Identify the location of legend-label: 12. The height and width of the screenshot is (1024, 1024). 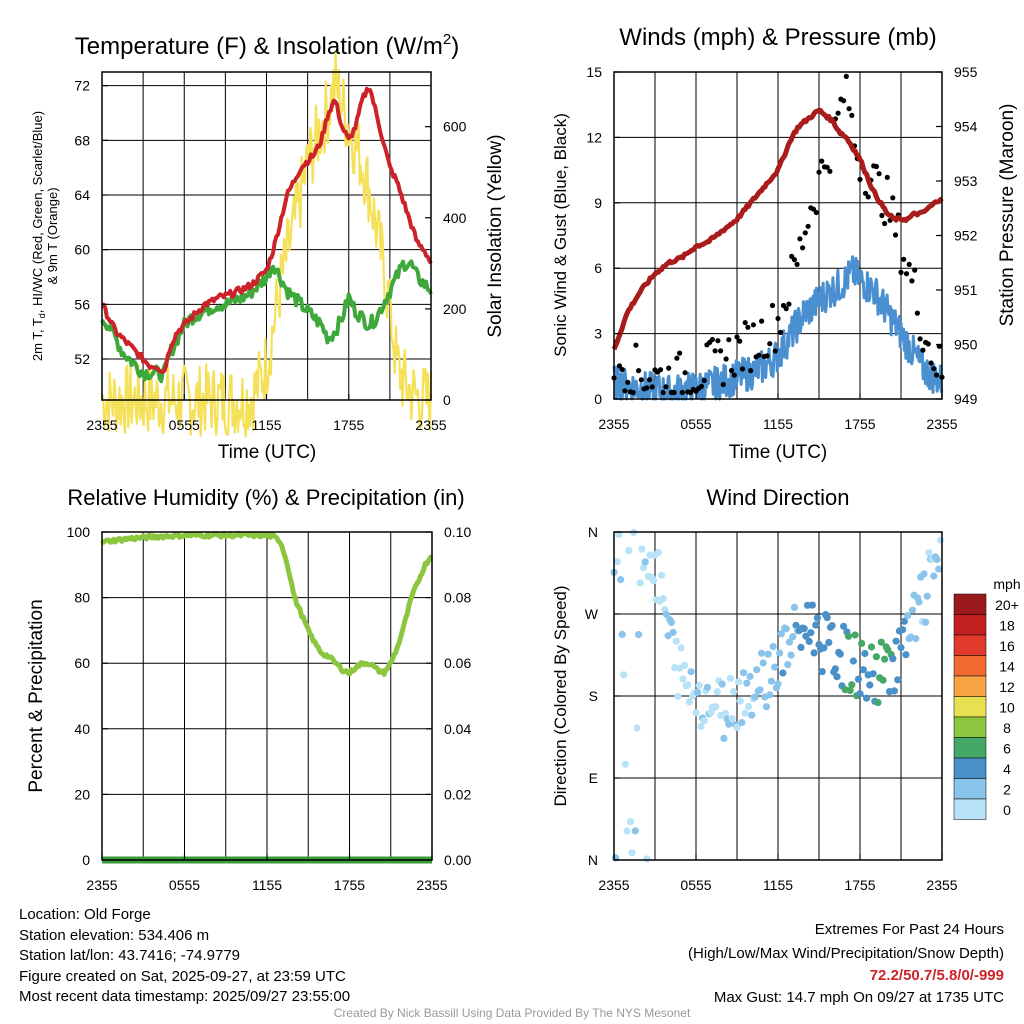
(1007, 687).